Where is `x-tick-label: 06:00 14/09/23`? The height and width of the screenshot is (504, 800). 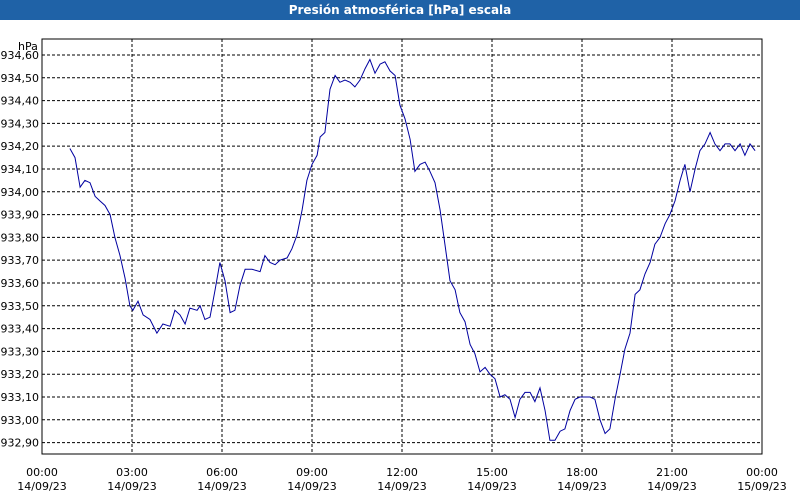
x-tick-label: 06:00 14/09/23 is located at coordinates (221, 479).